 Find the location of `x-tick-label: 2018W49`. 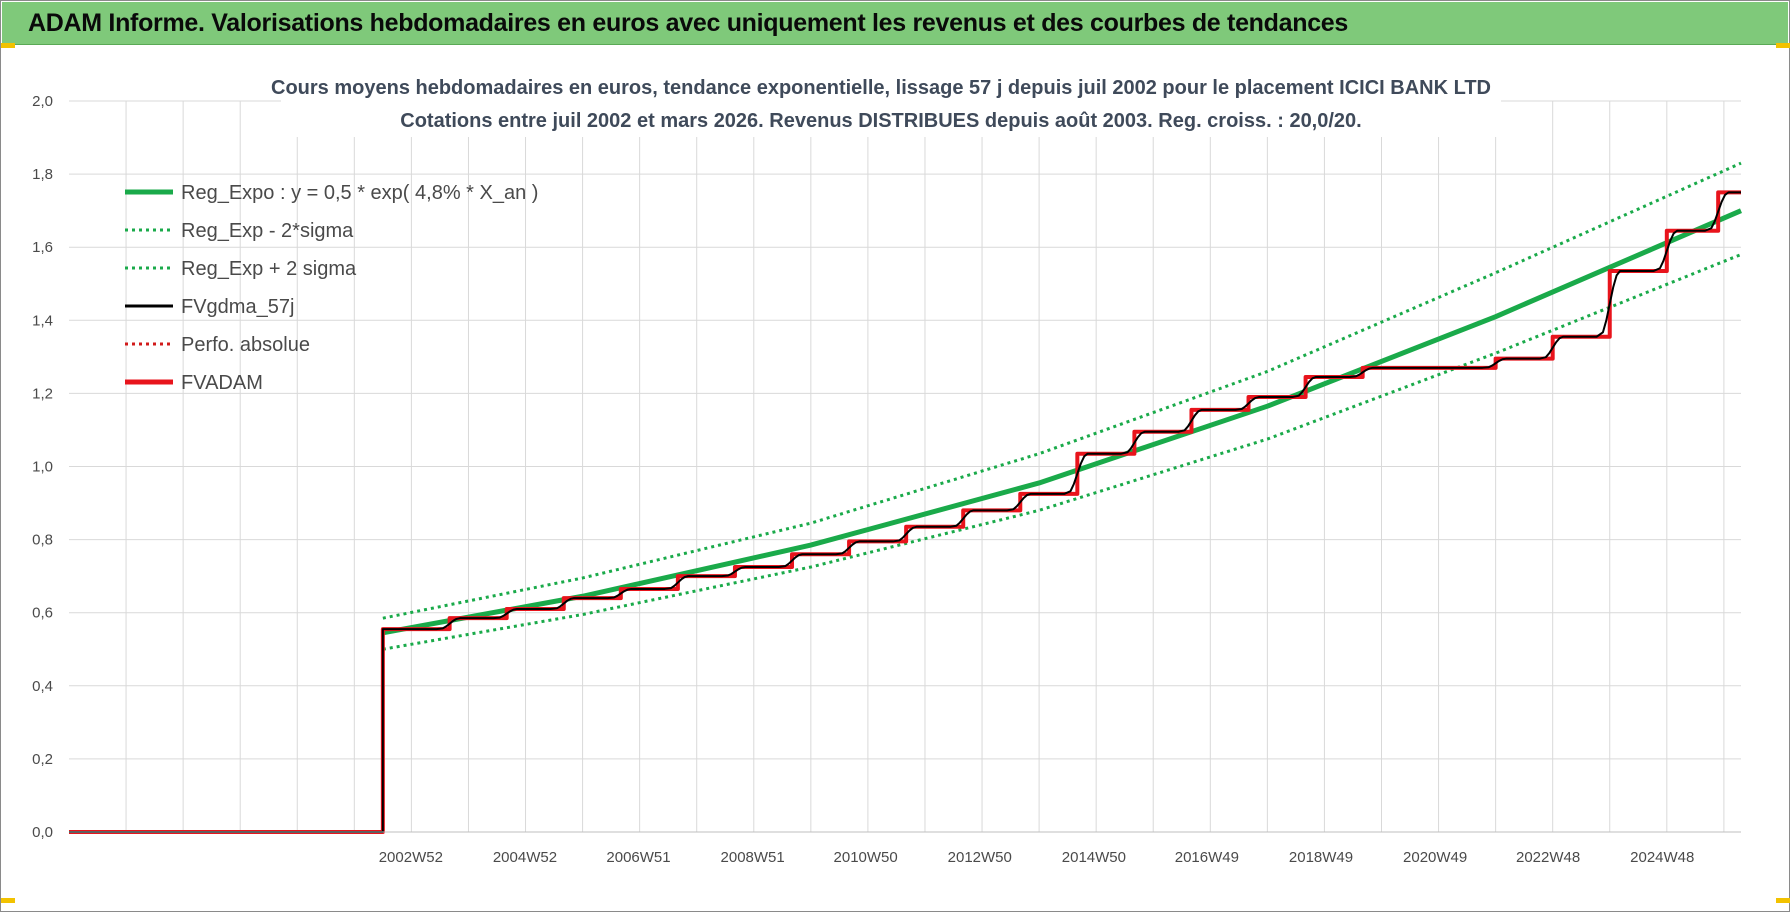

x-tick-label: 2018W49 is located at coordinates (1321, 857).